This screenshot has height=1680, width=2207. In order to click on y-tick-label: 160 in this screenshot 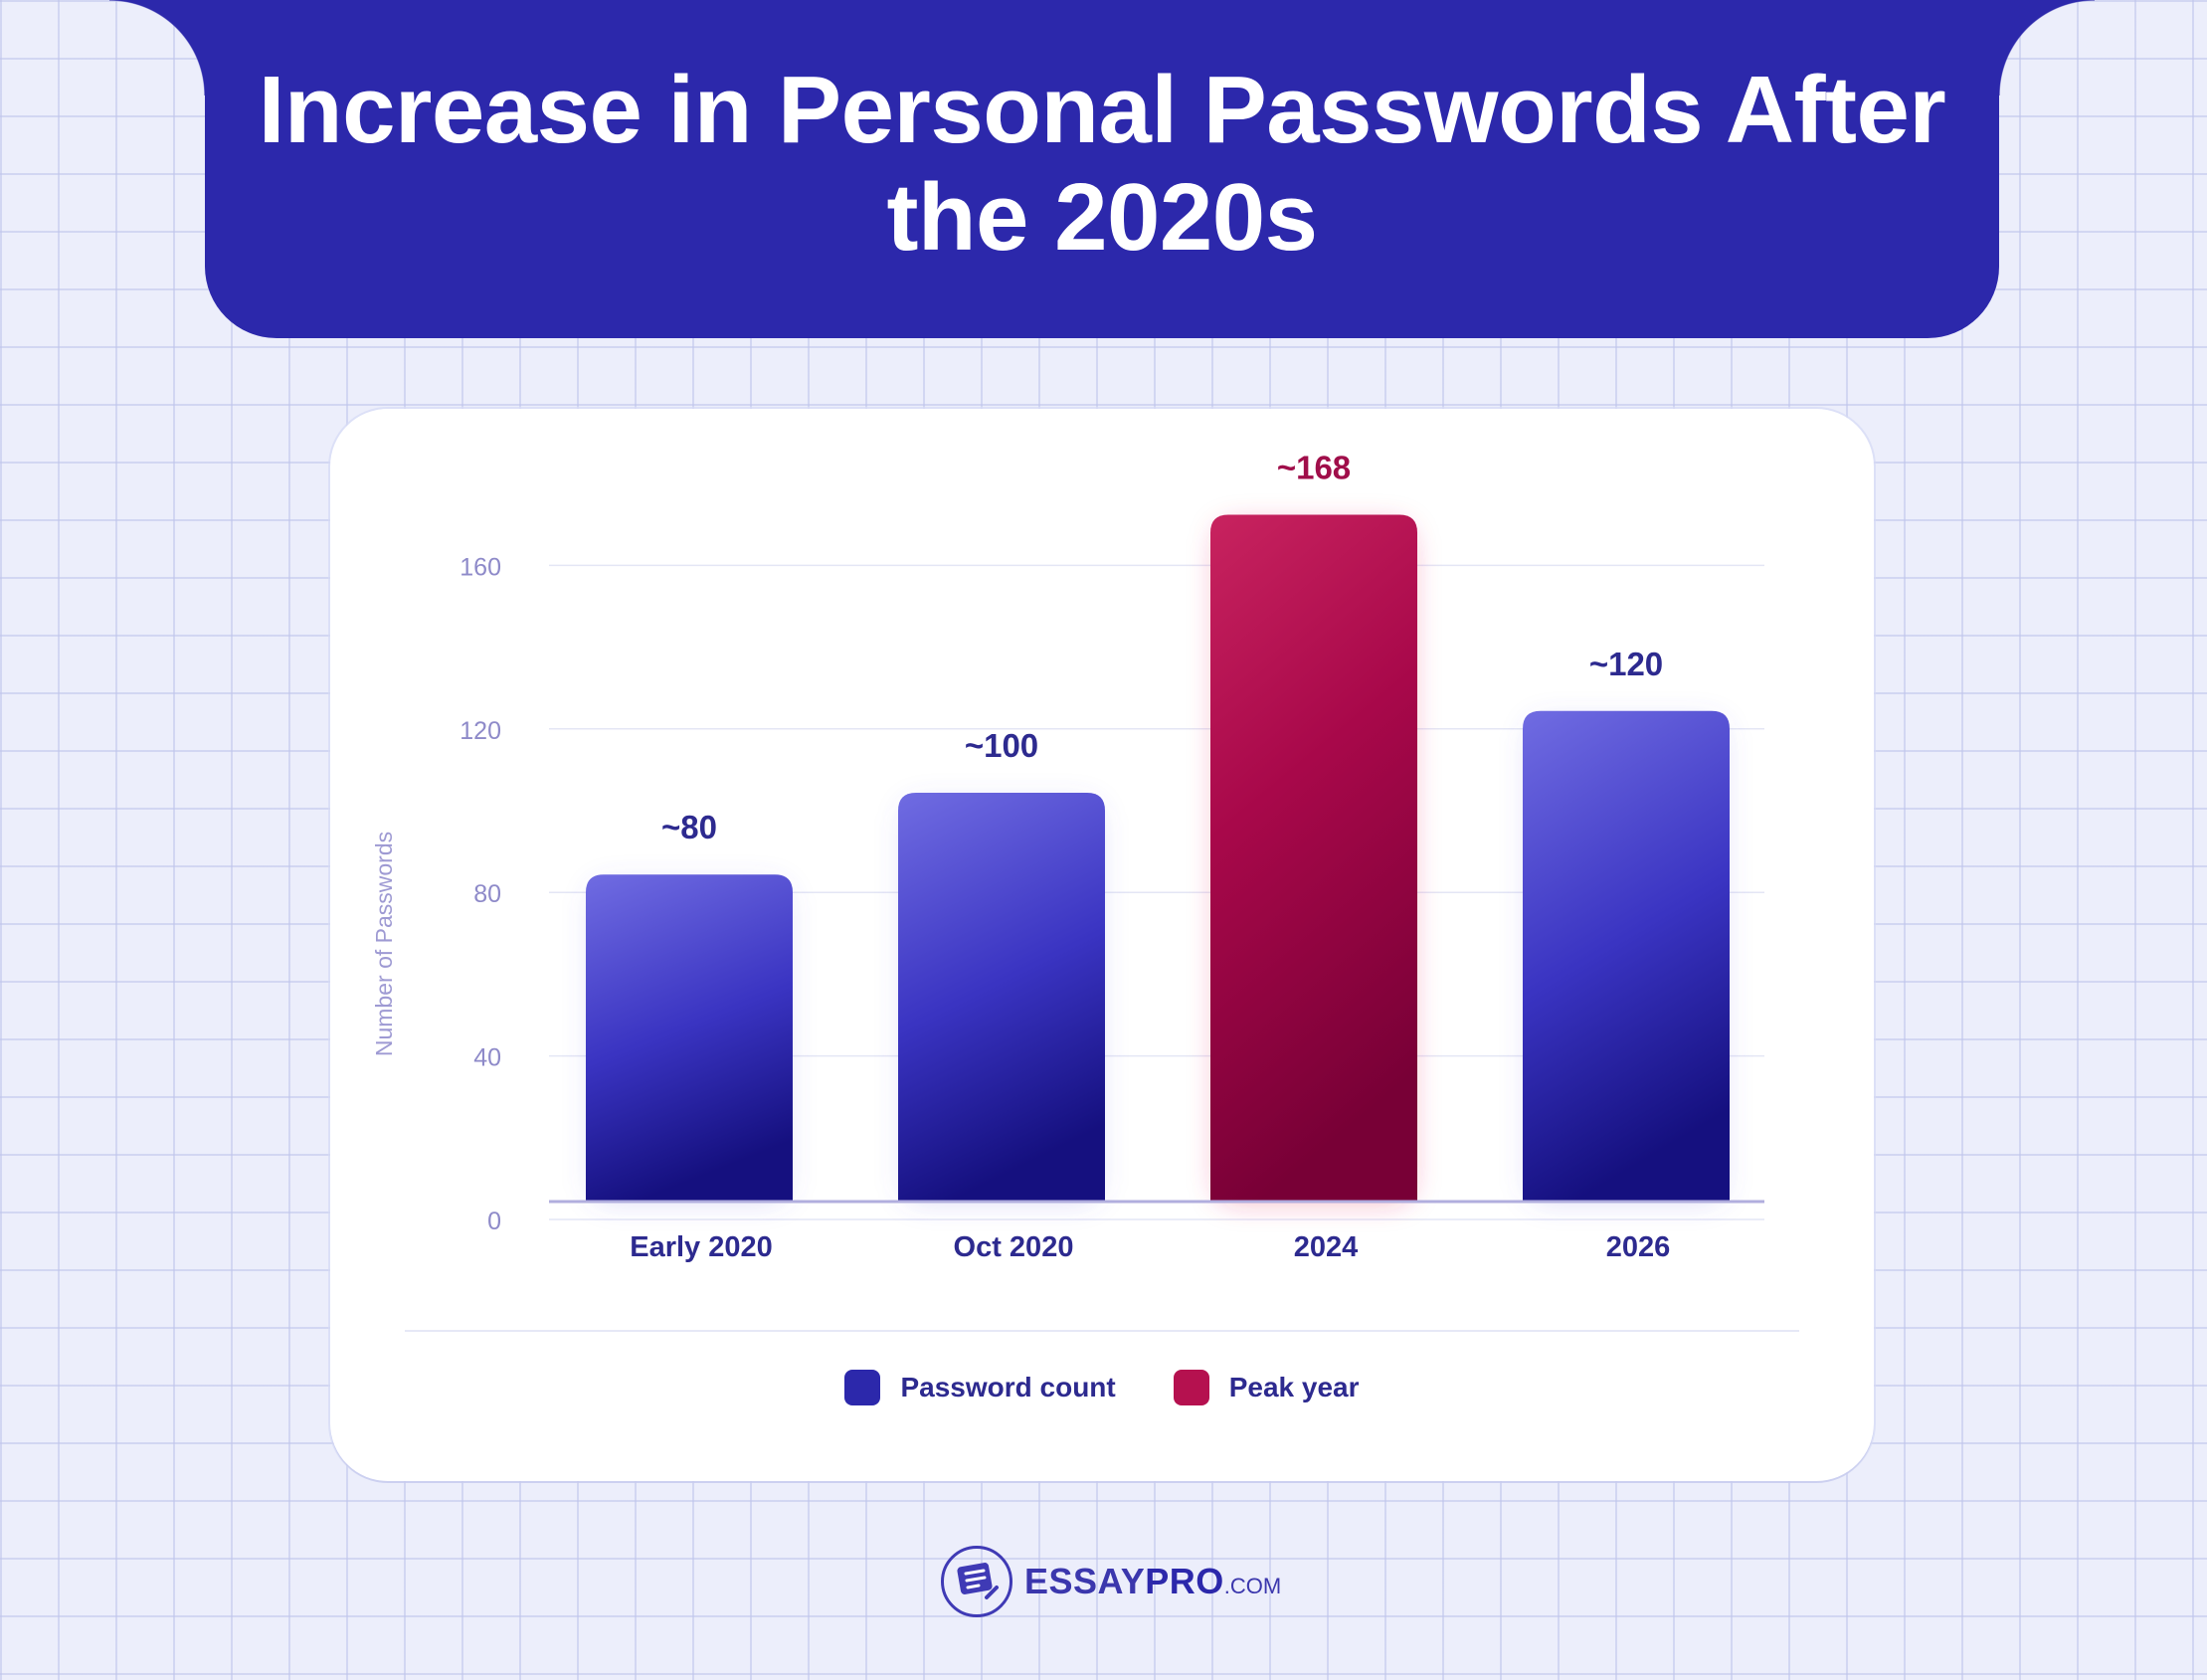, I will do `click(481, 567)`.